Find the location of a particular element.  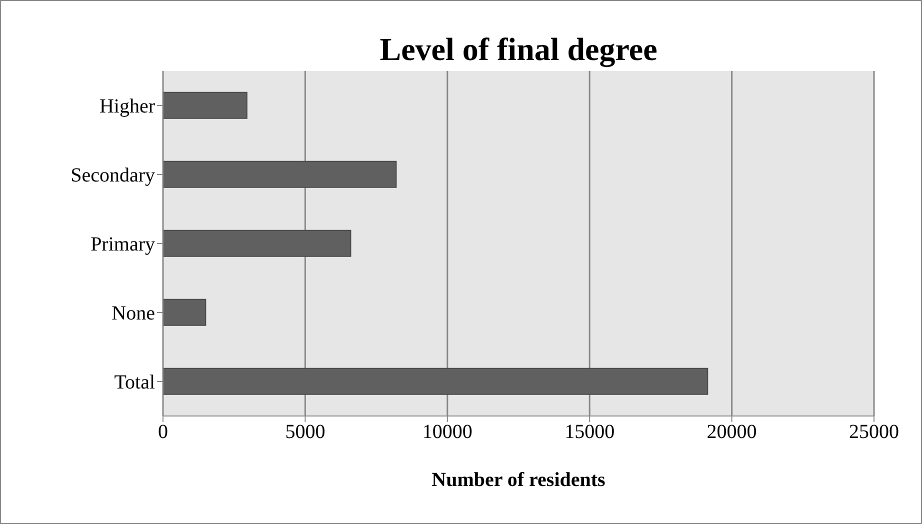

x-axis-title: Number of residents is located at coordinates (519, 480).